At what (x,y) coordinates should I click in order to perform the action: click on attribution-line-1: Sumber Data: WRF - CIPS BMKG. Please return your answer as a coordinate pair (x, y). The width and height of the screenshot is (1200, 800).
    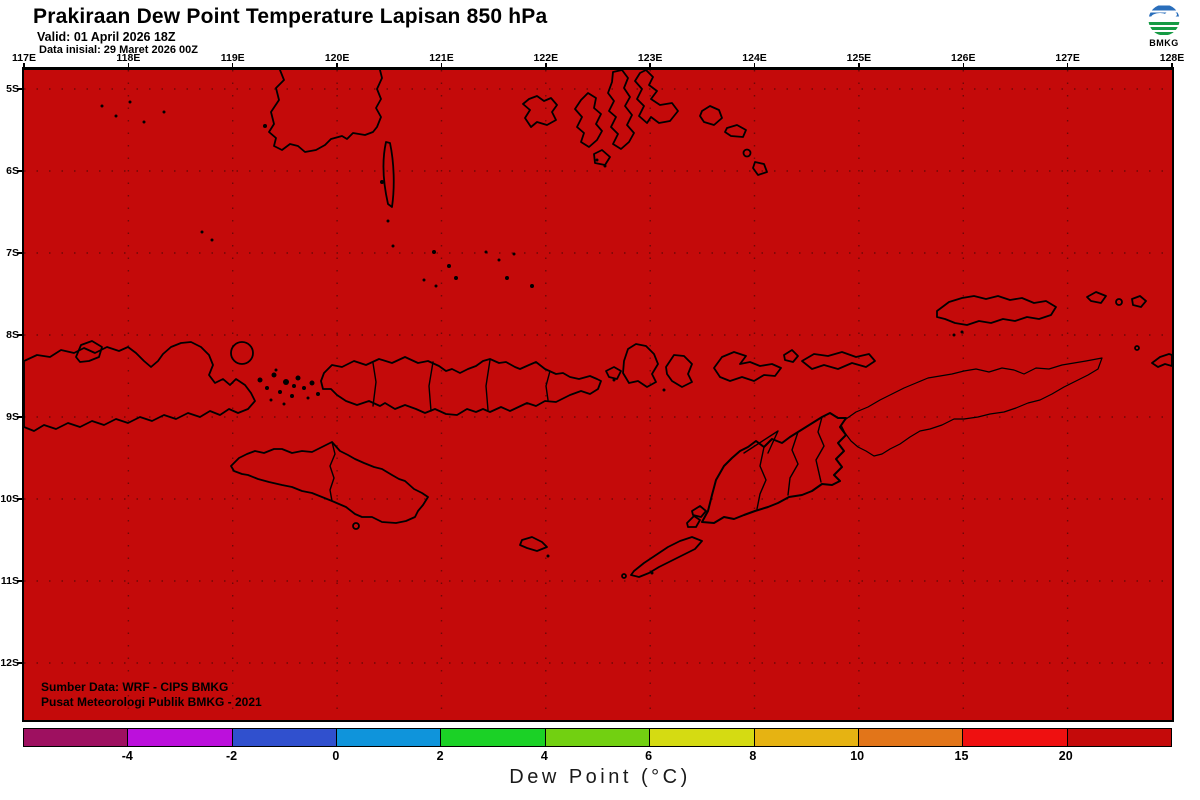
    Looking at the image, I should click on (135, 687).